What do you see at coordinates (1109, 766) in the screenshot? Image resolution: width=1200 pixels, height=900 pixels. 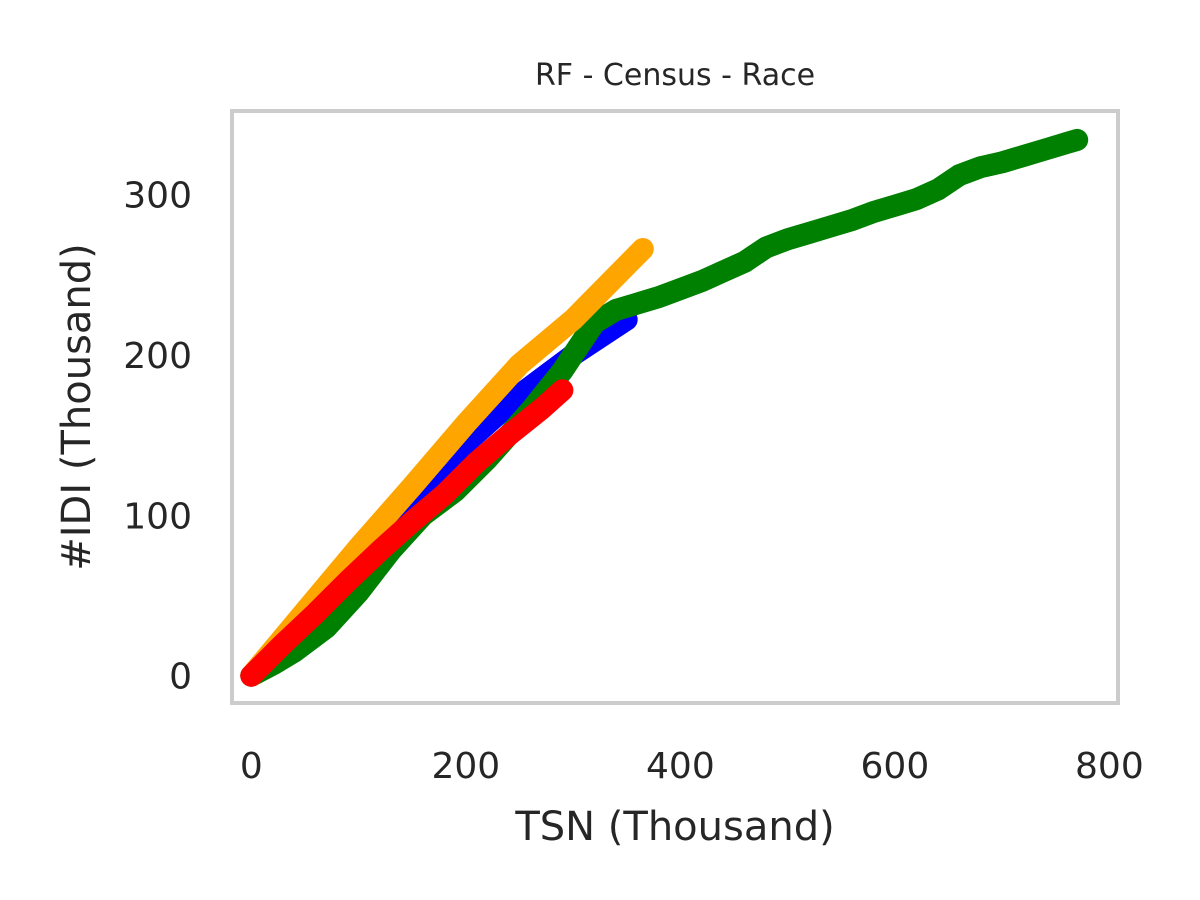 I see `x-tick-label: 800` at bounding box center [1109, 766].